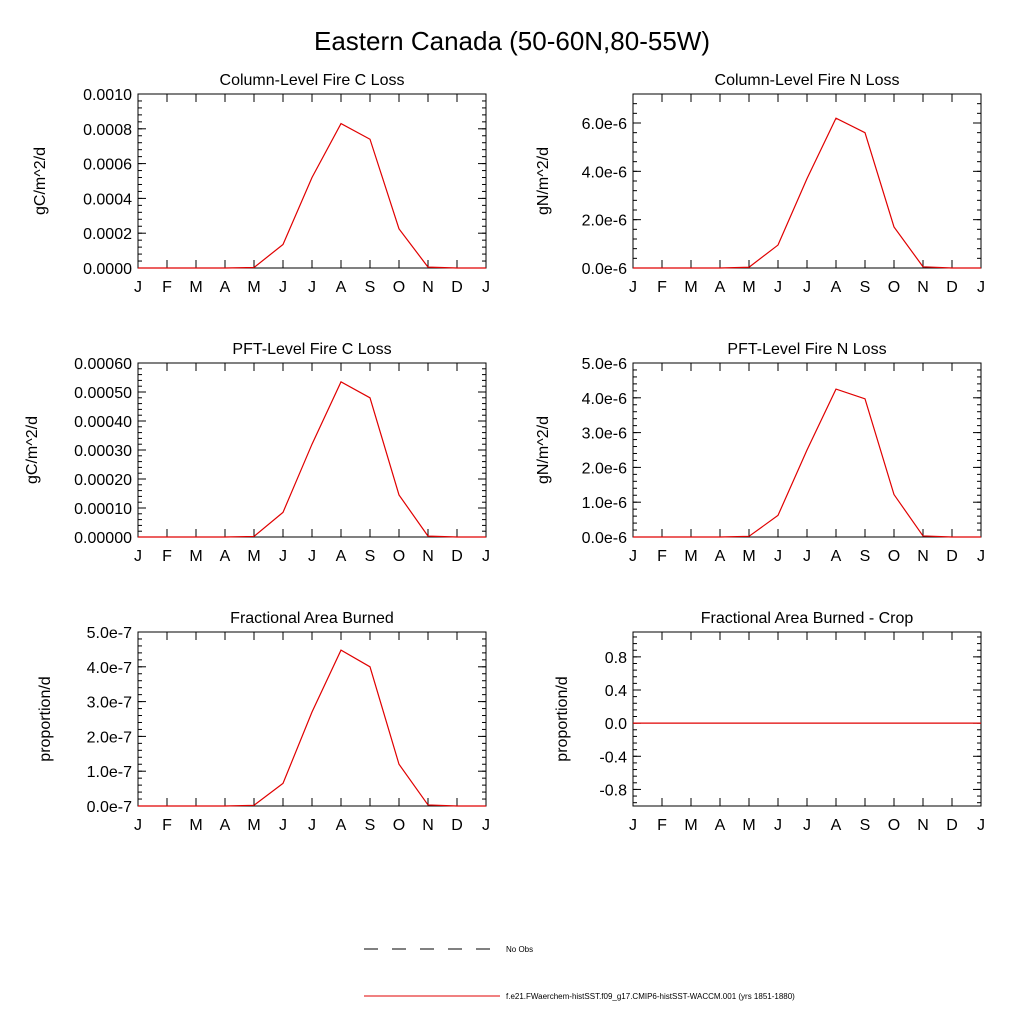 Image resolution: width=1024 pixels, height=1024 pixels. I want to click on panel-title: Column-Level Fire N Loss, so click(807, 80).